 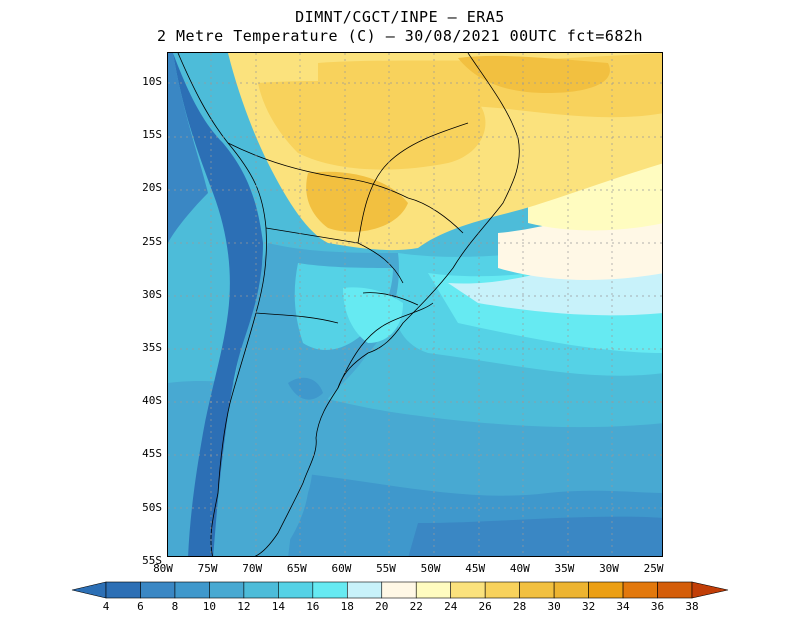 I want to click on lon-label: 40W, so click(x=519, y=568).